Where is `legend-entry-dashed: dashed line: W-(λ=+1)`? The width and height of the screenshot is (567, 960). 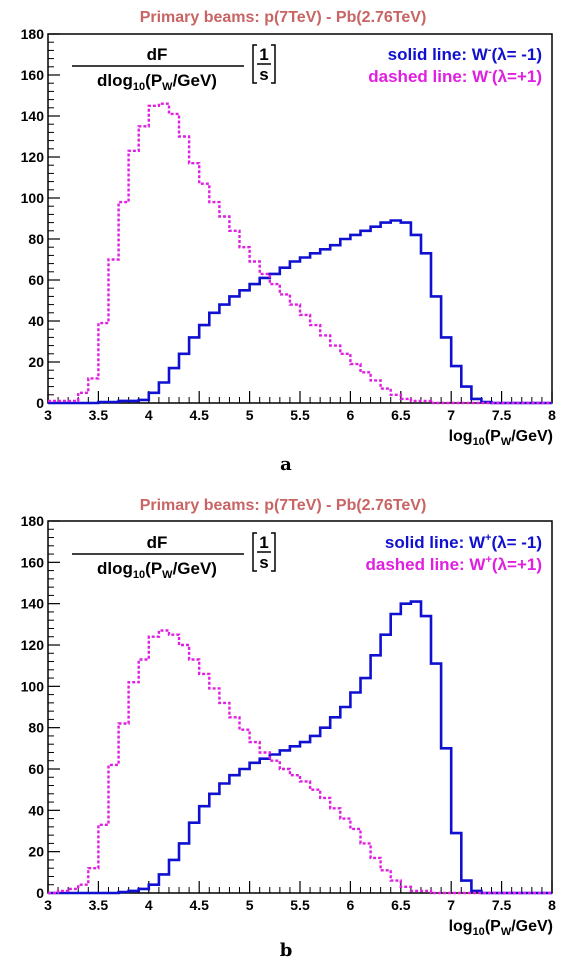 legend-entry-dashed: dashed line: W-(λ=+1) is located at coordinates (455, 76).